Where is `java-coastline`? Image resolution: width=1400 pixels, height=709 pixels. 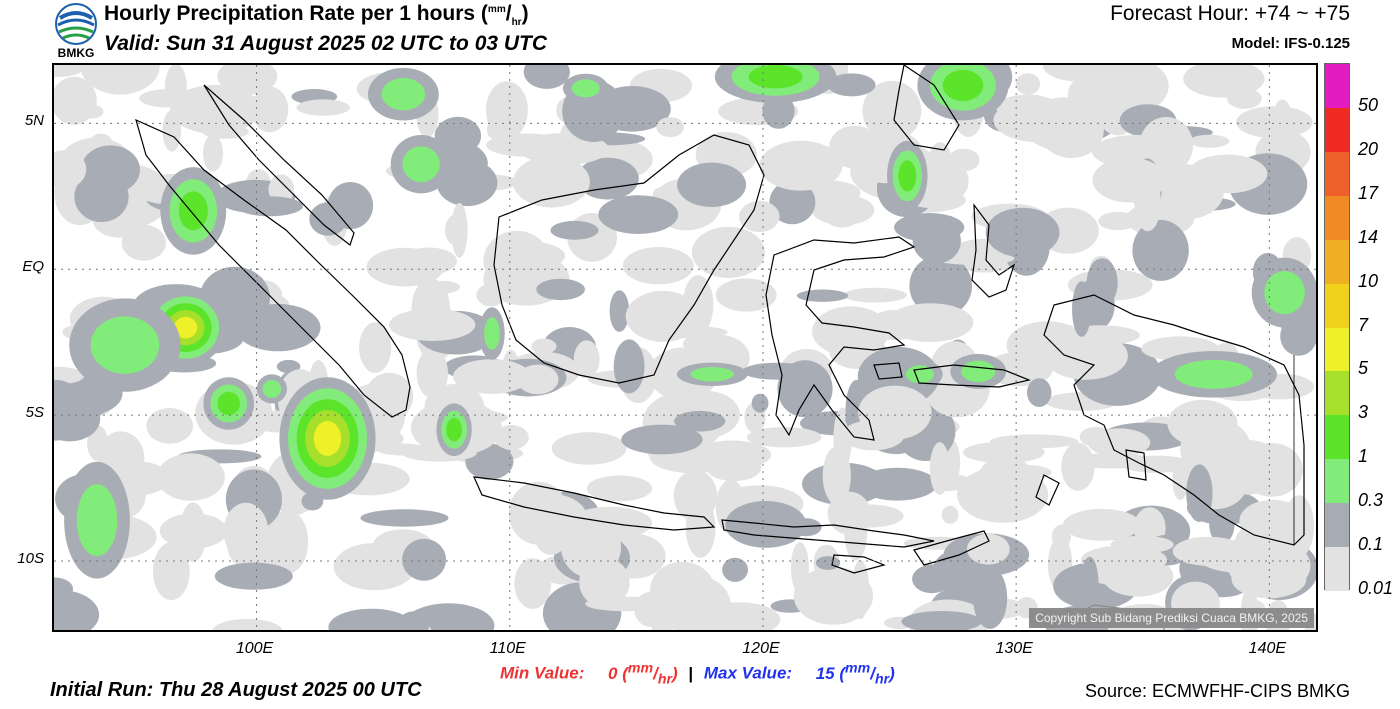
java-coastline is located at coordinates (594, 503).